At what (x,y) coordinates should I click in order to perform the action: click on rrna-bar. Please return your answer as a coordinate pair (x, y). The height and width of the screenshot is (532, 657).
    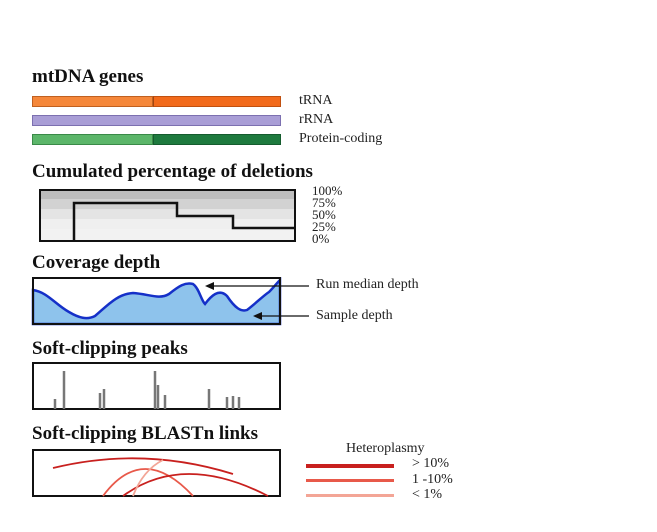
    Looking at the image, I should click on (156, 120).